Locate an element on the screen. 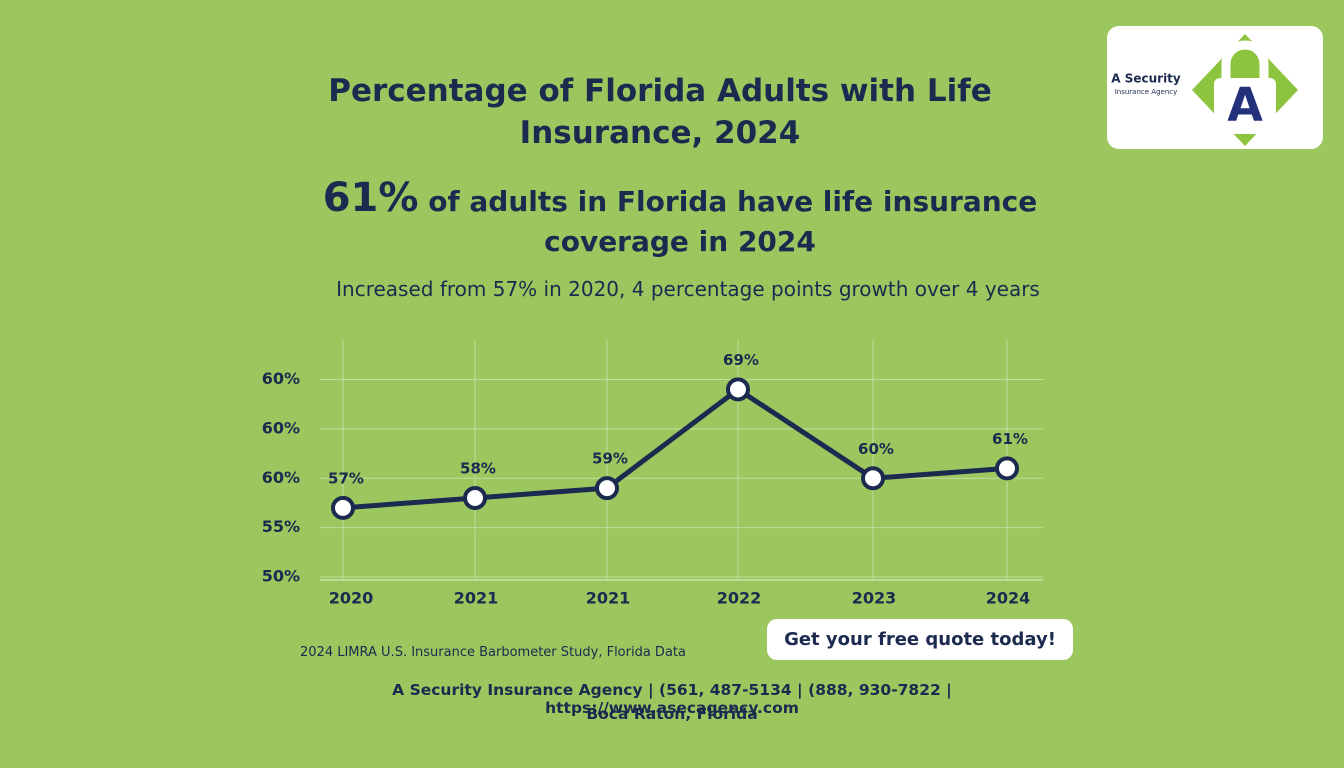 The height and width of the screenshot is (768, 1344). logo-letter: A is located at coordinates (1245, 105).